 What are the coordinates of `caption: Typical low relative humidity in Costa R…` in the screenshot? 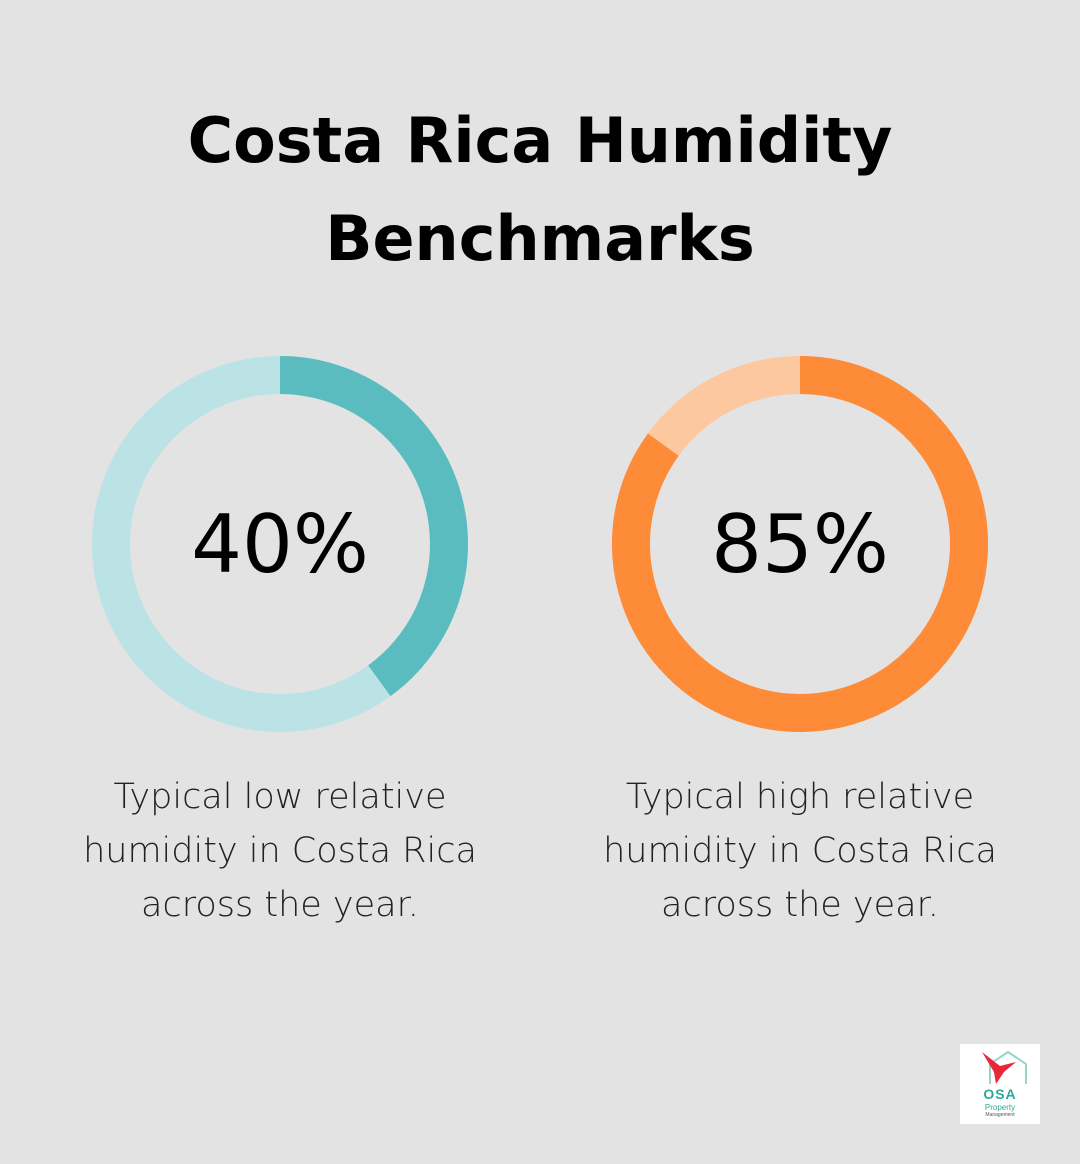 It's located at (280, 851).